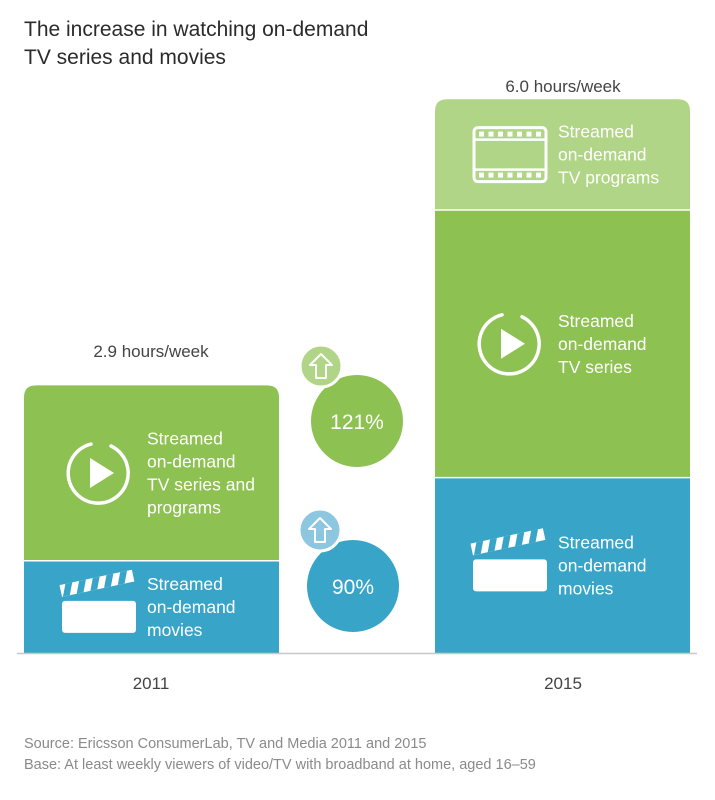 The height and width of the screenshot is (800, 715). Describe the element at coordinates (185, 584) in the screenshot. I see `segment-label-2011-0: Streamed` at that location.